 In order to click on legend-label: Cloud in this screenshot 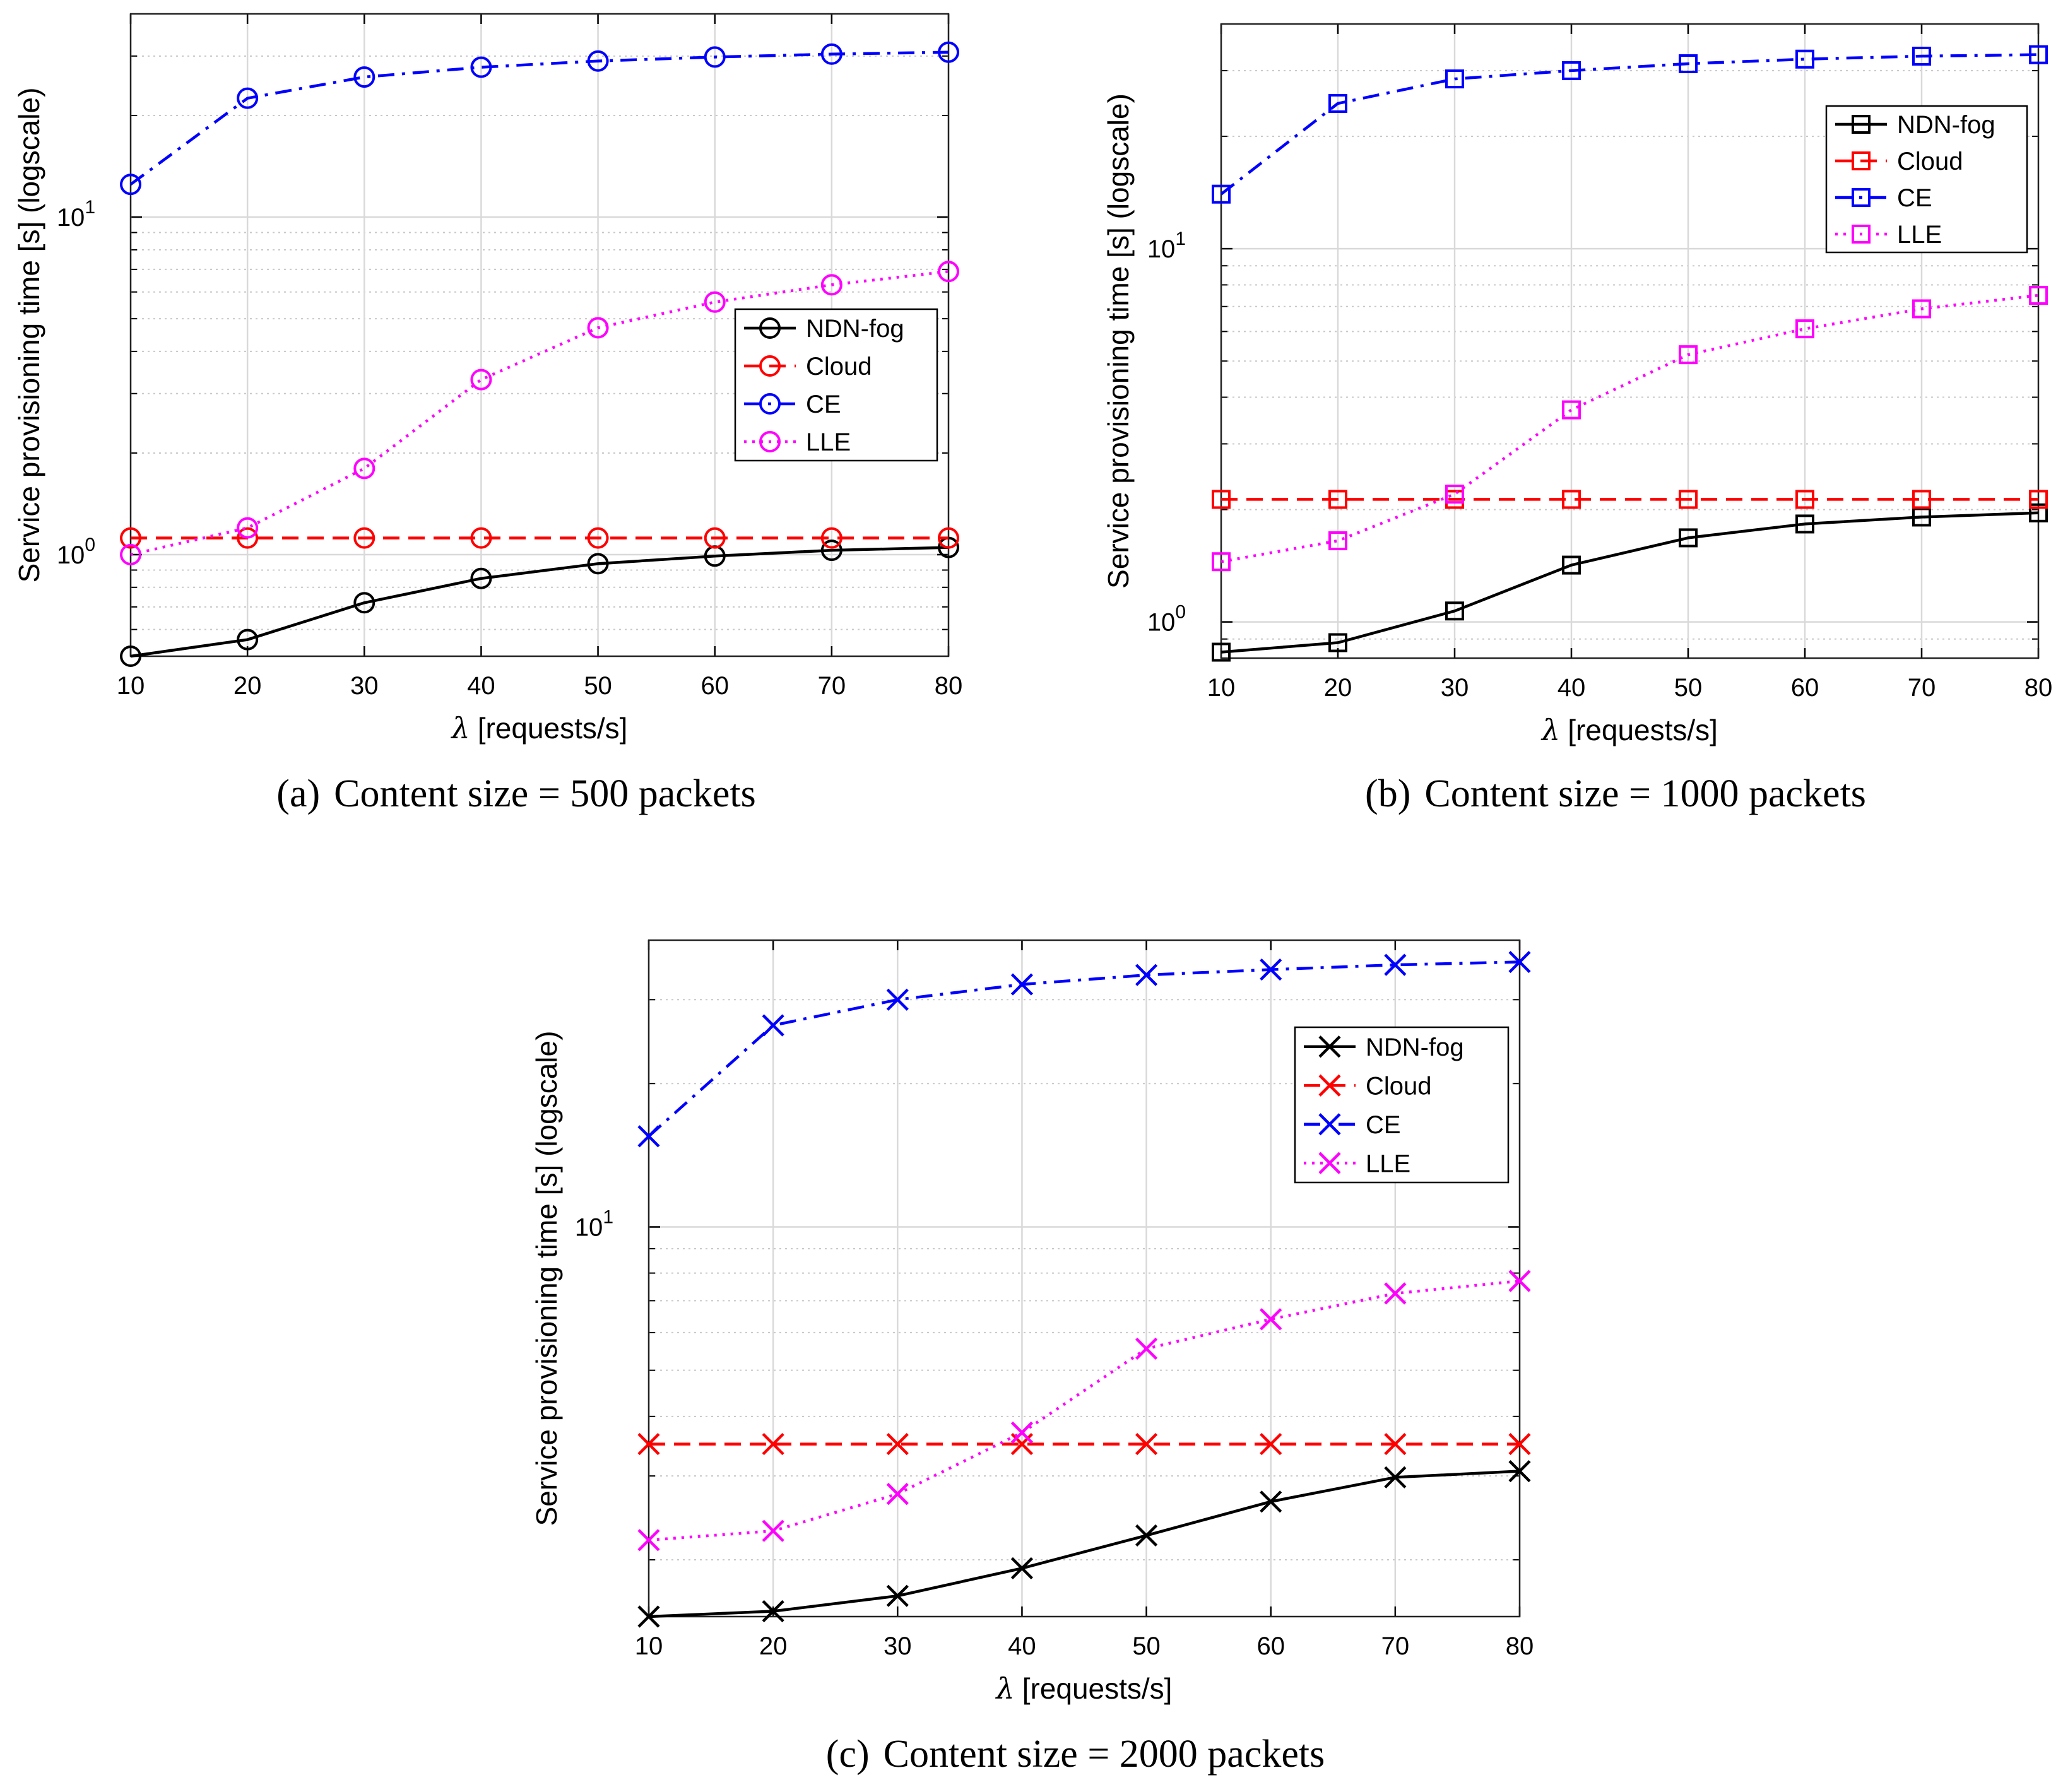, I will do `click(1930, 162)`.